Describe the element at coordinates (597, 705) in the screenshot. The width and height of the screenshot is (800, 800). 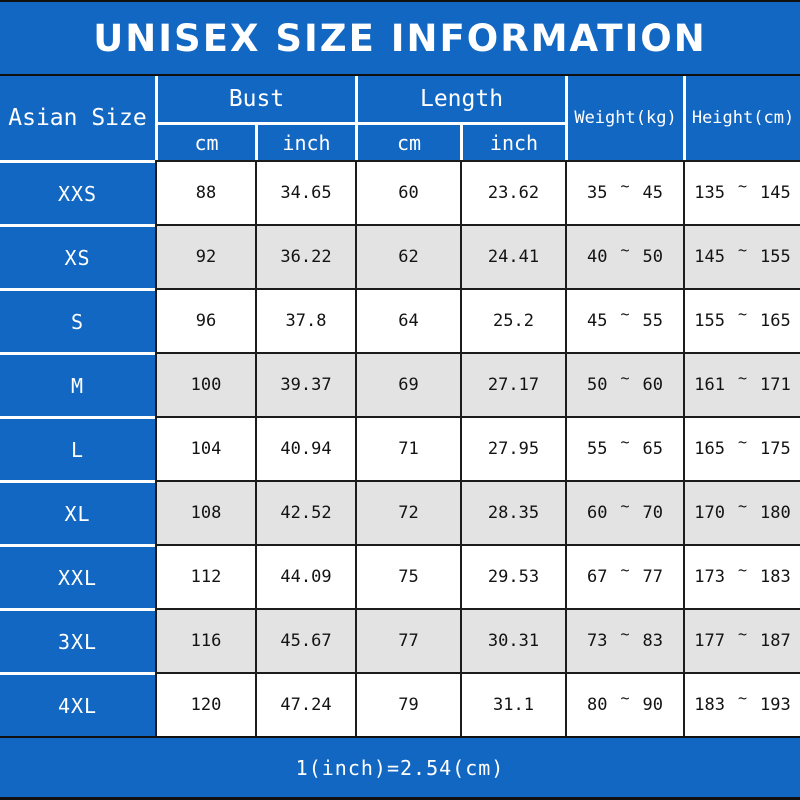
I see `weight-min: 80` at that location.